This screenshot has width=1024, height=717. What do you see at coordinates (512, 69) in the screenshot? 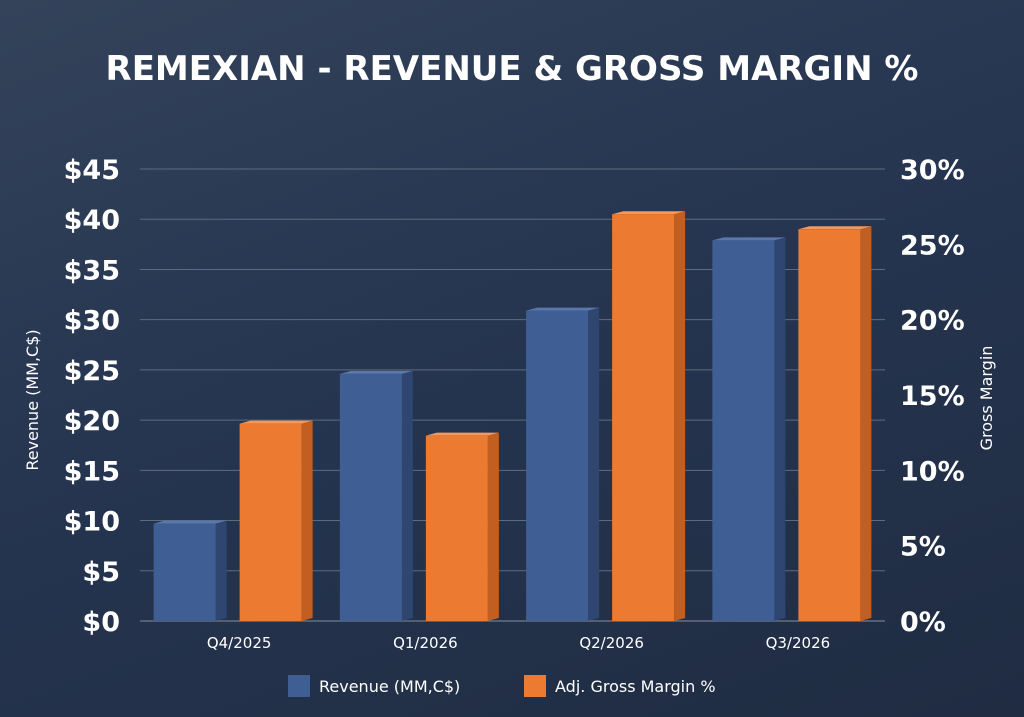
I see `chart-title: REMEXIAN - REVENUE & GROSS MARGIN %` at bounding box center [512, 69].